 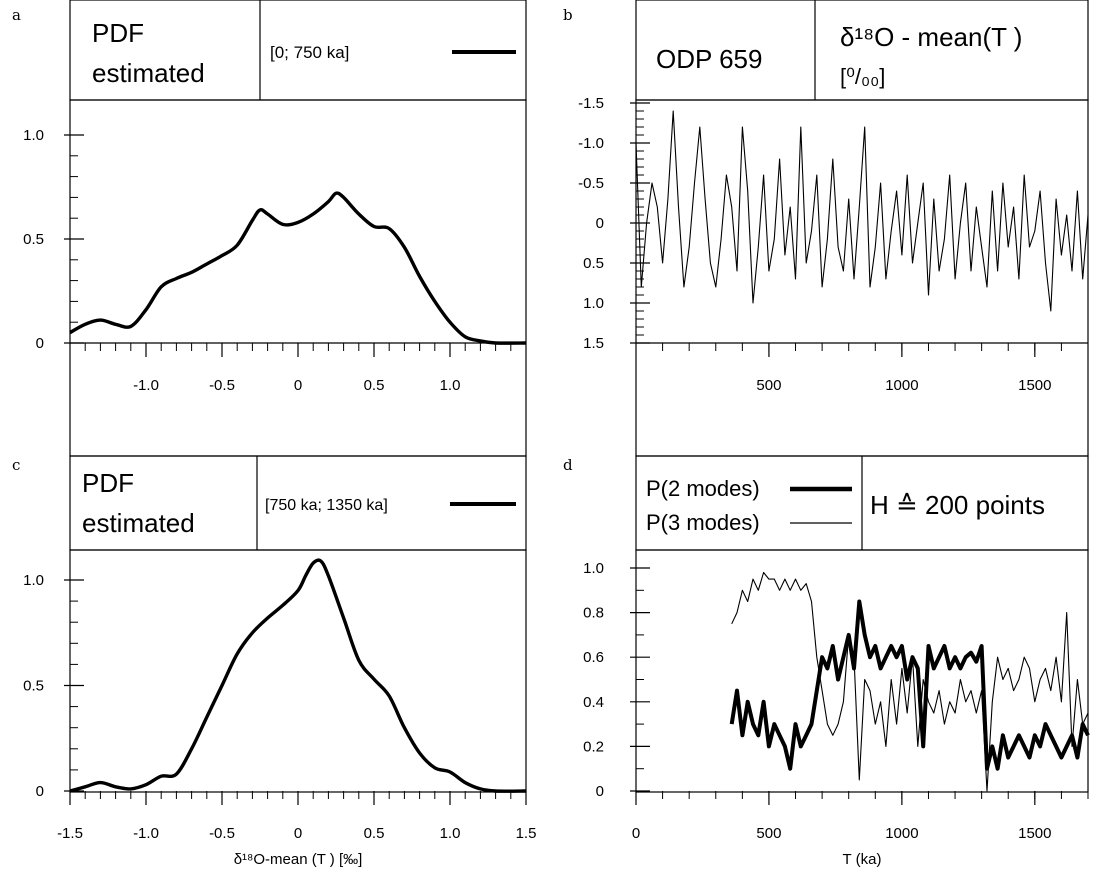 I want to click on panel-d-y-tick-label: 0.8, so click(x=593, y=613).